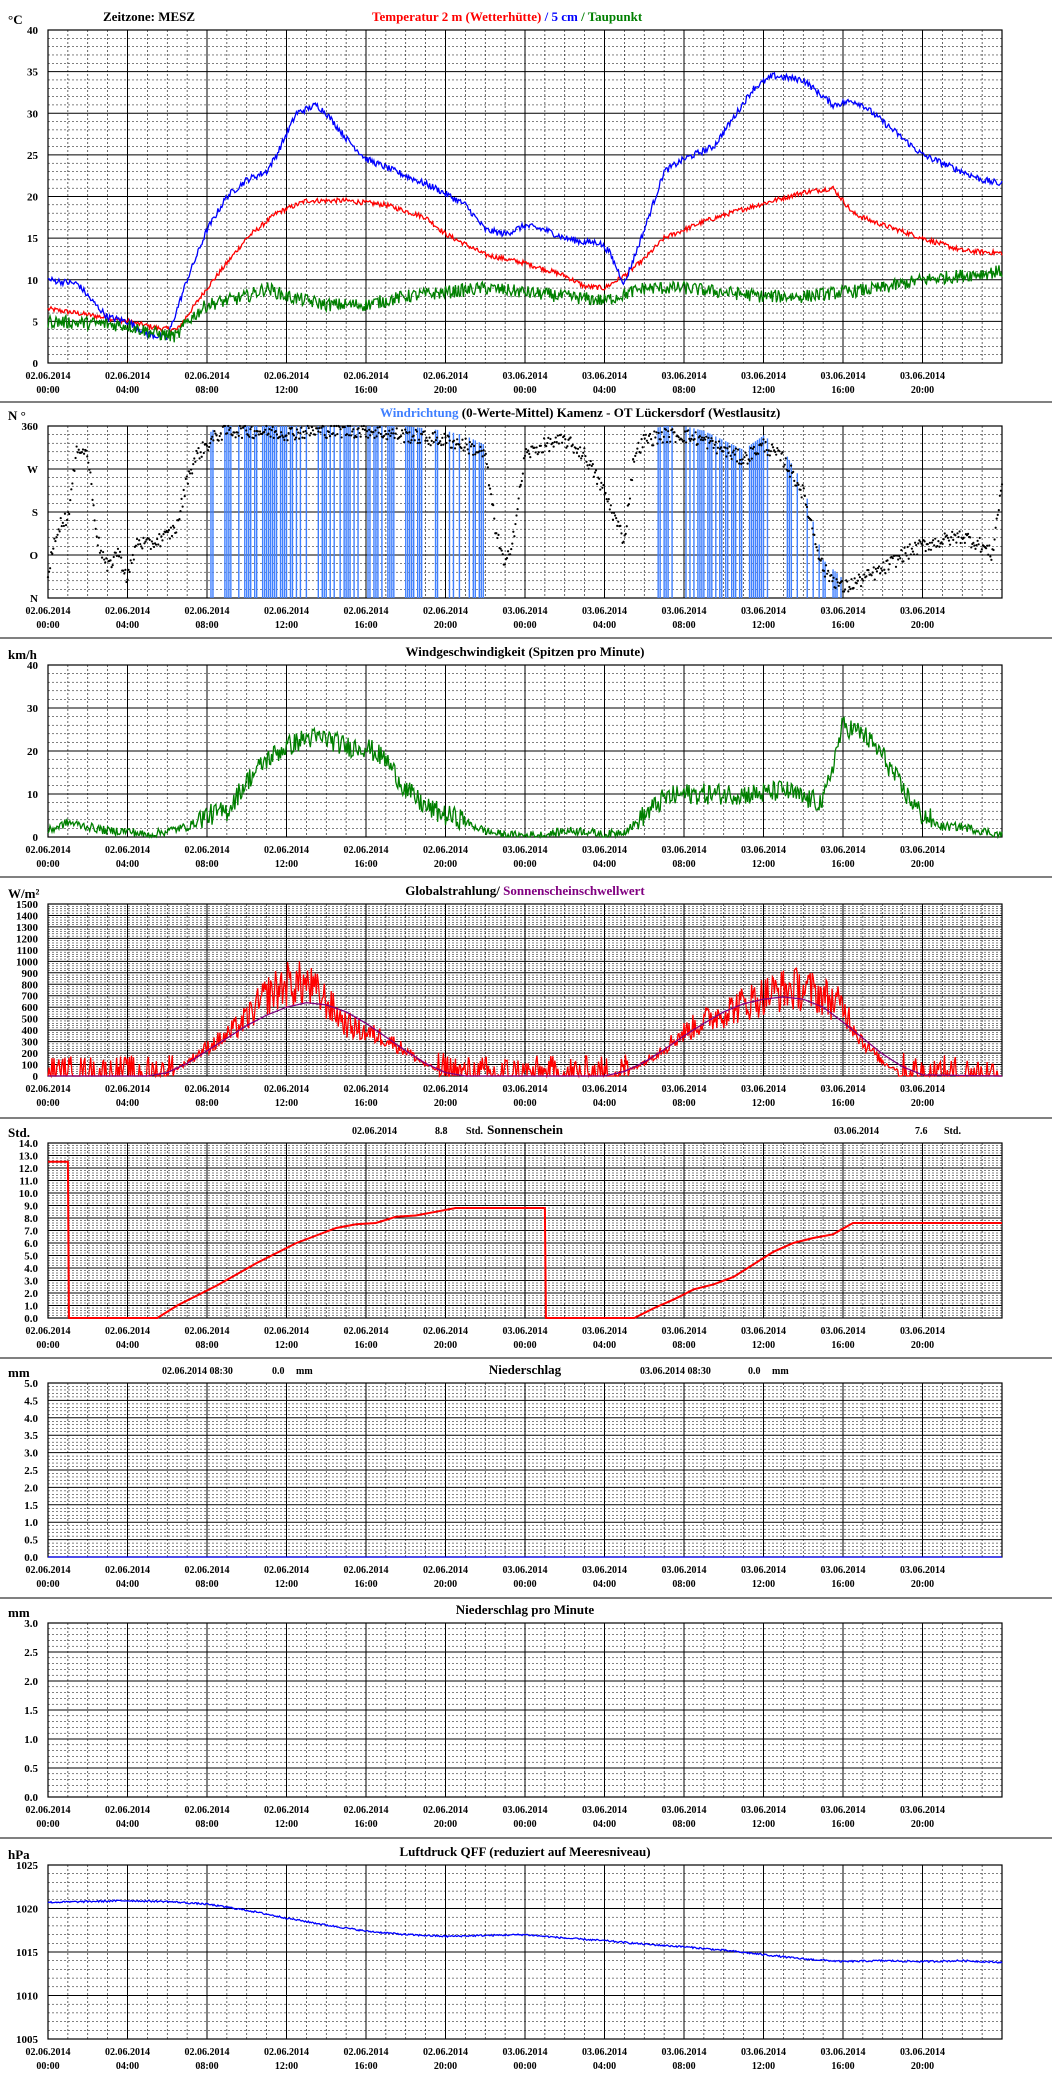  Describe the element at coordinates (666, 412) in the screenshot. I see `chart-title-part: Kamenz - OT Lückersdorf (Westlausitz)` at that location.